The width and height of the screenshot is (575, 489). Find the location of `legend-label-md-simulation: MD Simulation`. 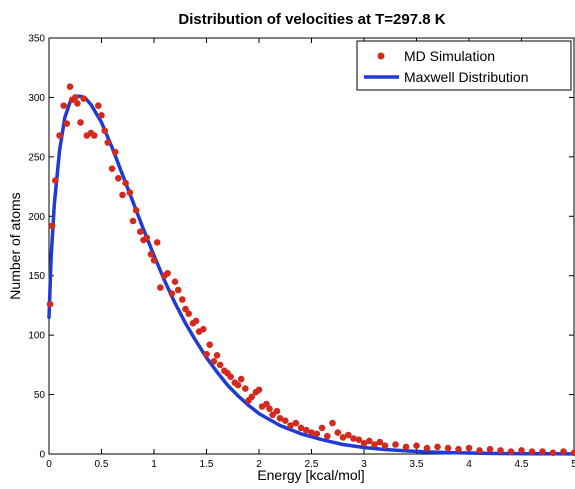

legend-label-md-simulation: MD Simulation is located at coordinates (449, 56).